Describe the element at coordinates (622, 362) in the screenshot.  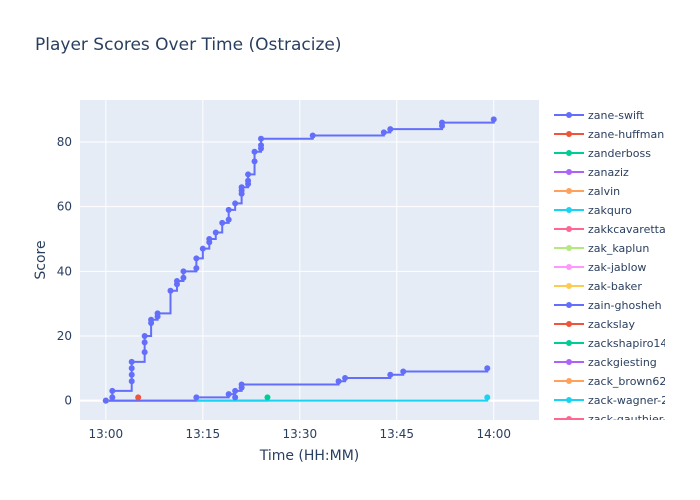
I see `legend-label: zackgiesting` at that location.